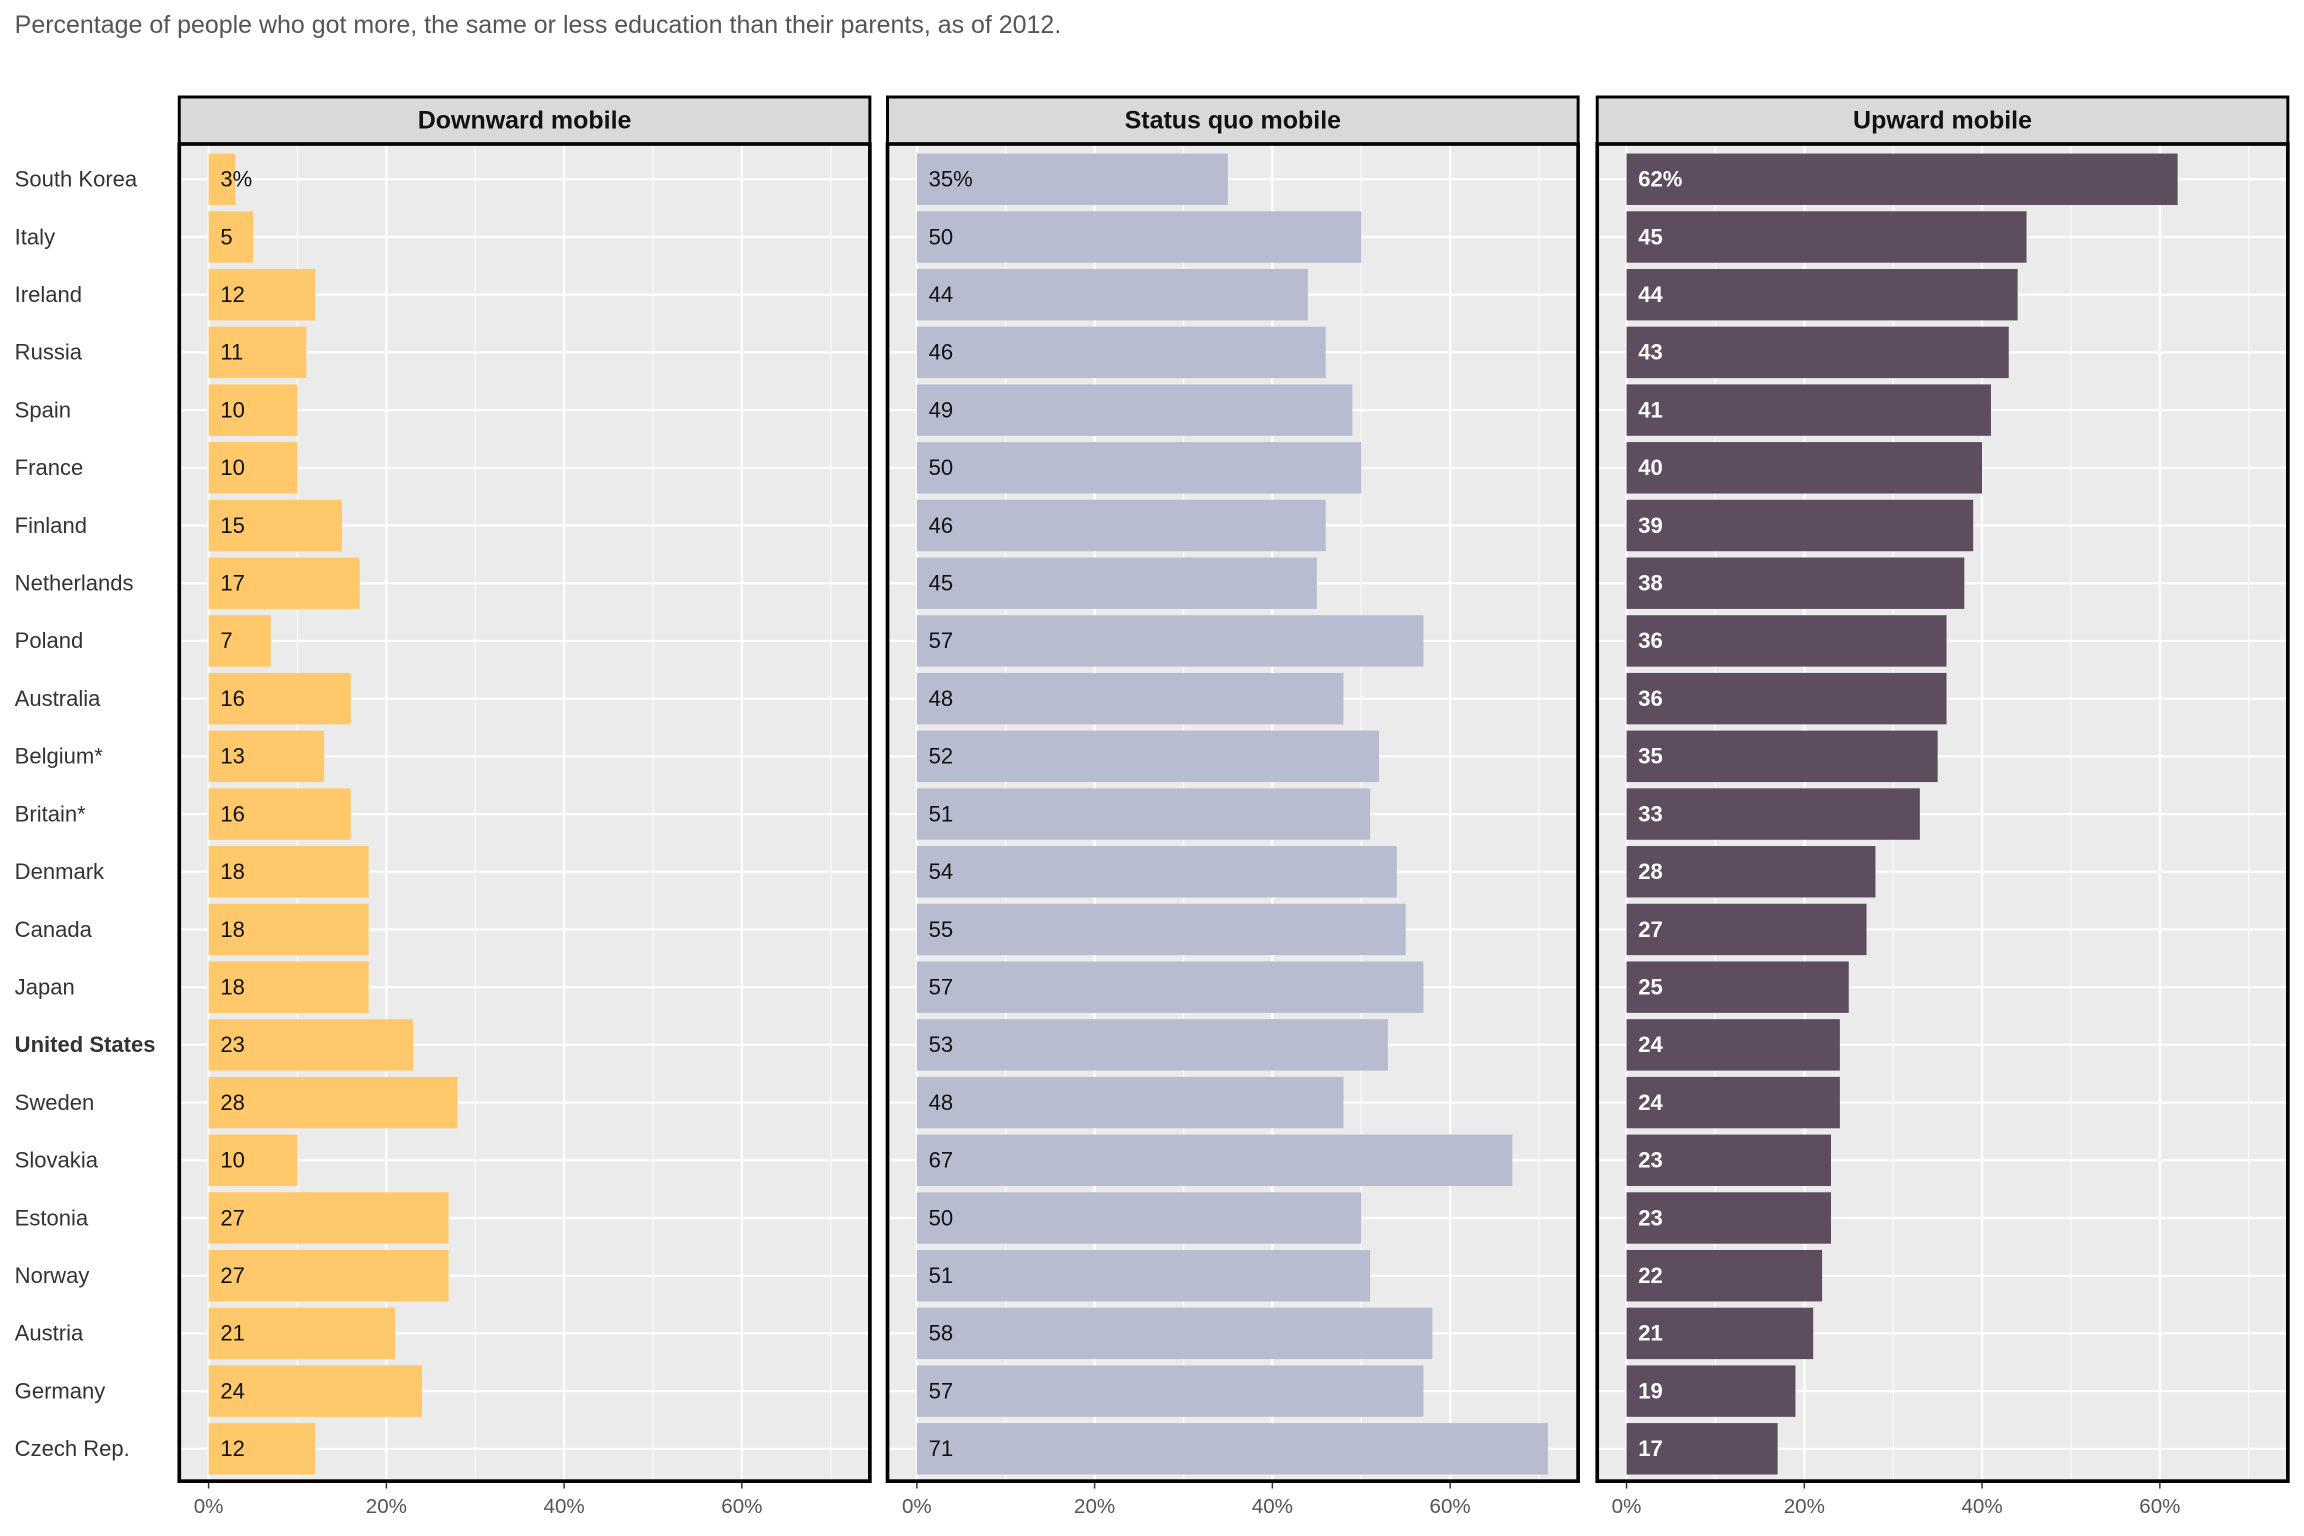 This screenshot has height=1536, width=2304. What do you see at coordinates (1650, 352) in the screenshot?
I see `value-label: 43` at bounding box center [1650, 352].